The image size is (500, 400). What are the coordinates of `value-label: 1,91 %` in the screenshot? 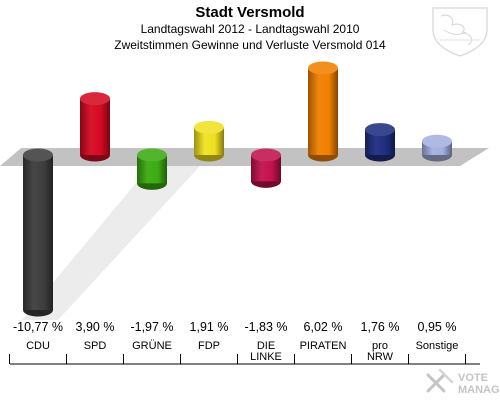 It's located at (209, 327).